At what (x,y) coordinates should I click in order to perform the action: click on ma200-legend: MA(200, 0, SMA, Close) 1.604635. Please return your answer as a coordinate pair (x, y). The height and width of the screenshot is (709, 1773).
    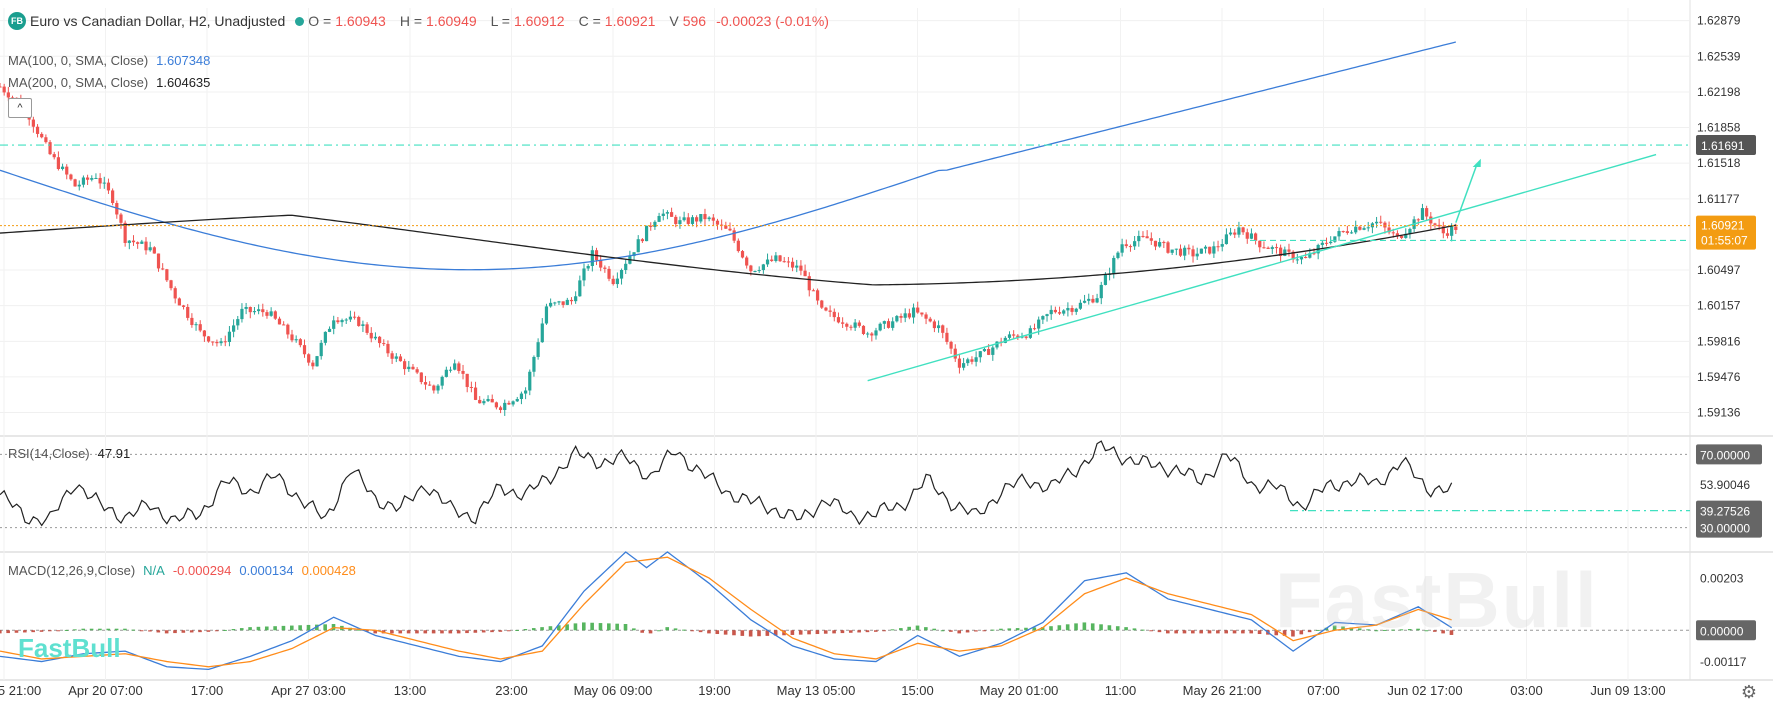
    Looking at the image, I should click on (111, 82).